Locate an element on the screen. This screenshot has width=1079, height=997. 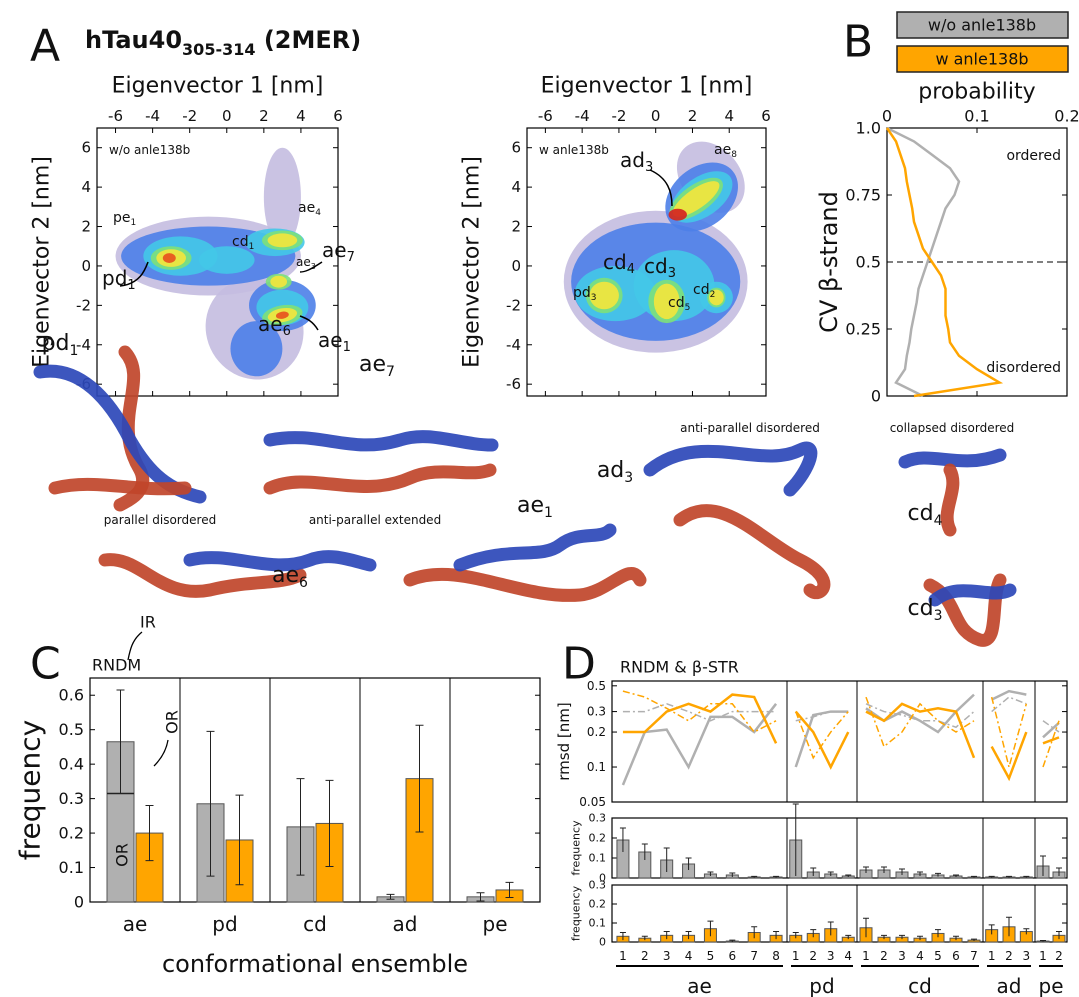
label-sub: 3 is located at coordinates (628, 478).